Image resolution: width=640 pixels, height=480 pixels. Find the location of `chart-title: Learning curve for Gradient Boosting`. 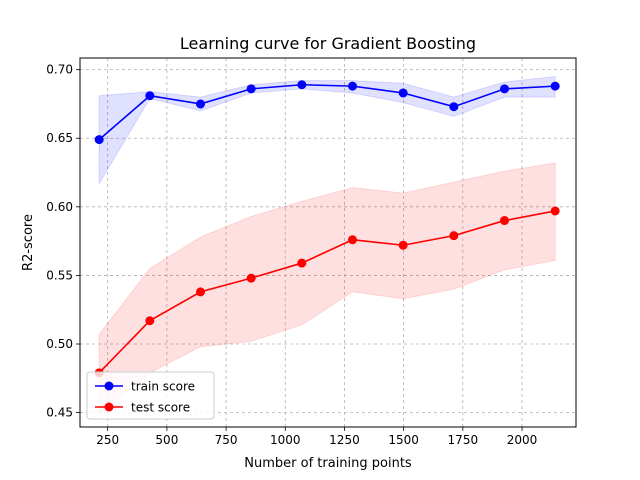

chart-title: Learning curve for Gradient Boosting is located at coordinates (328, 43).